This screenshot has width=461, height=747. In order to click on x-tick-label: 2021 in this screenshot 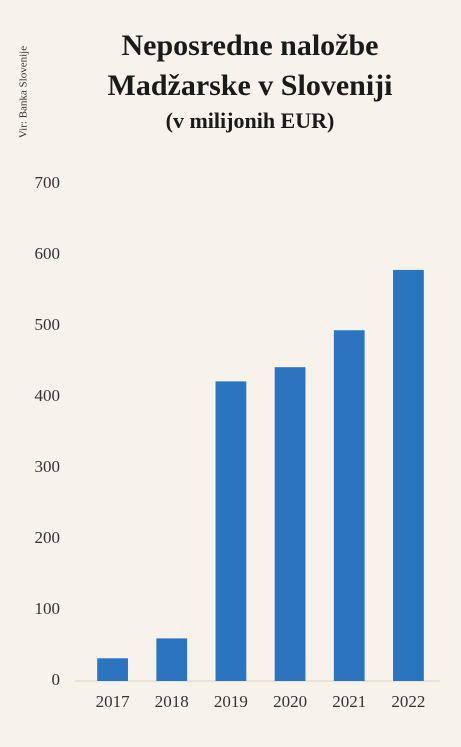, I will do `click(349, 701)`.